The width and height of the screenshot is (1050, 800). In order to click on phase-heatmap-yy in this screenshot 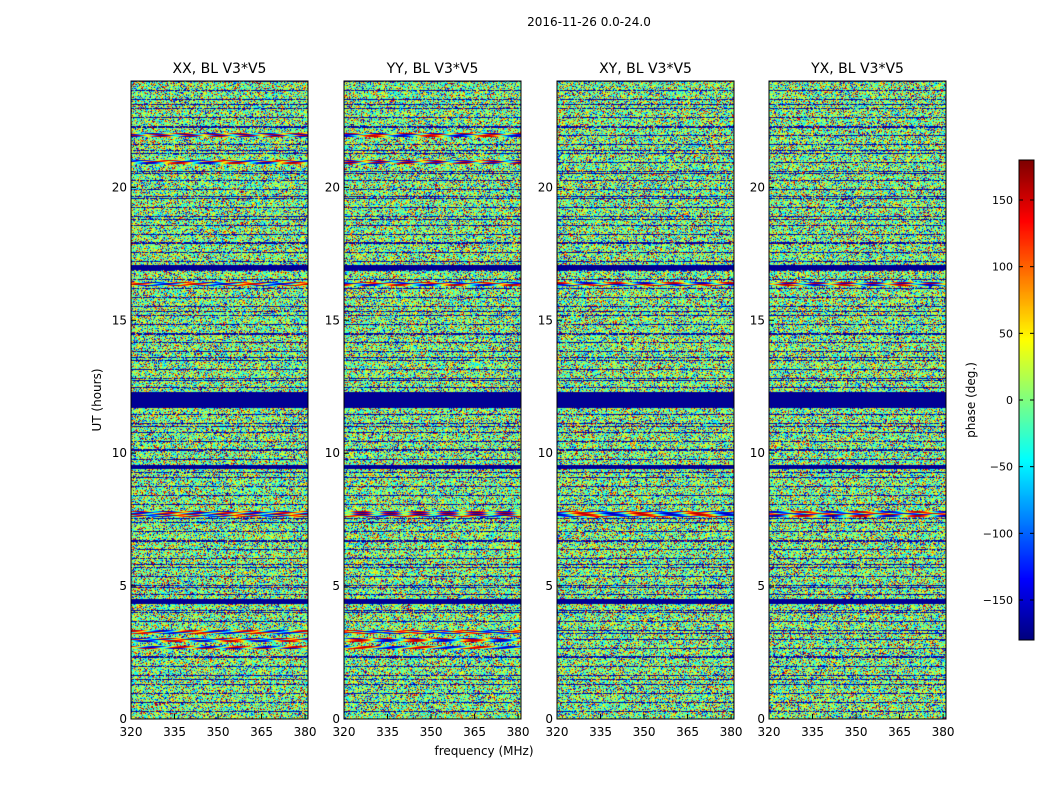, I will do `click(432, 400)`.